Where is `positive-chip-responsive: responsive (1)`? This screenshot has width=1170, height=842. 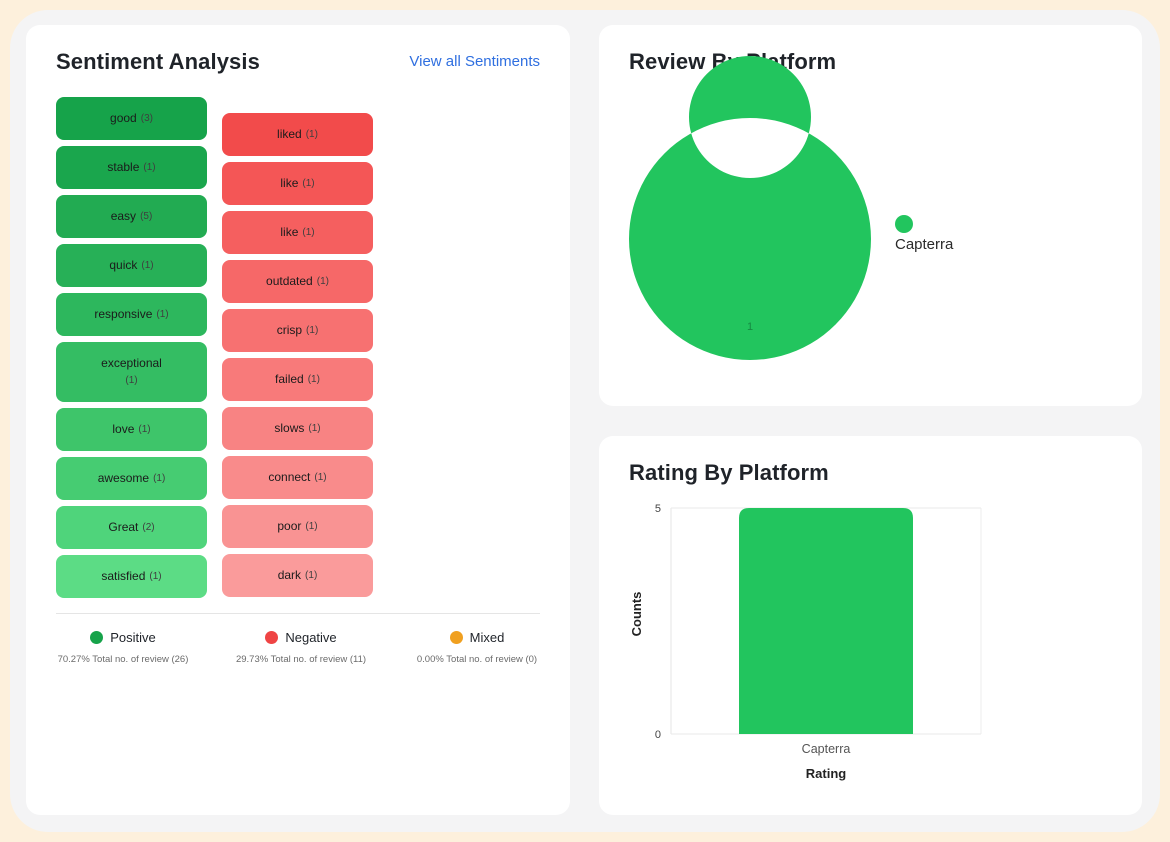 positive-chip-responsive: responsive (1) is located at coordinates (131, 314).